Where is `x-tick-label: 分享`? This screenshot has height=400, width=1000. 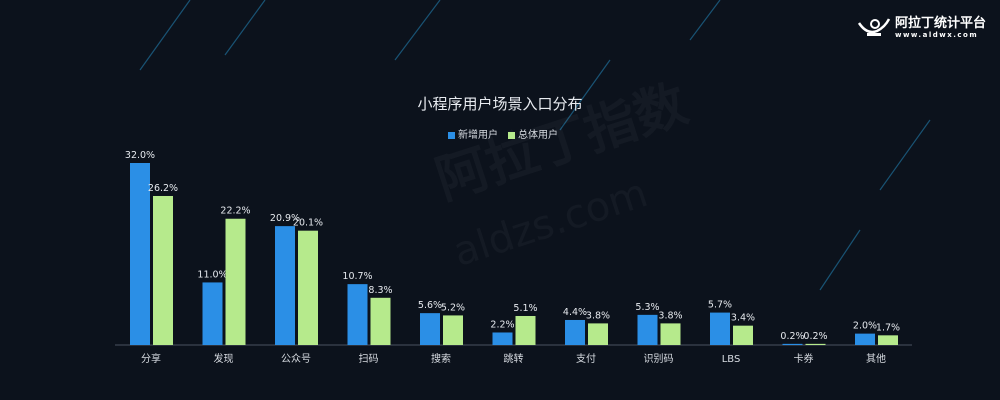 x-tick-label: 分享 is located at coordinates (151, 358).